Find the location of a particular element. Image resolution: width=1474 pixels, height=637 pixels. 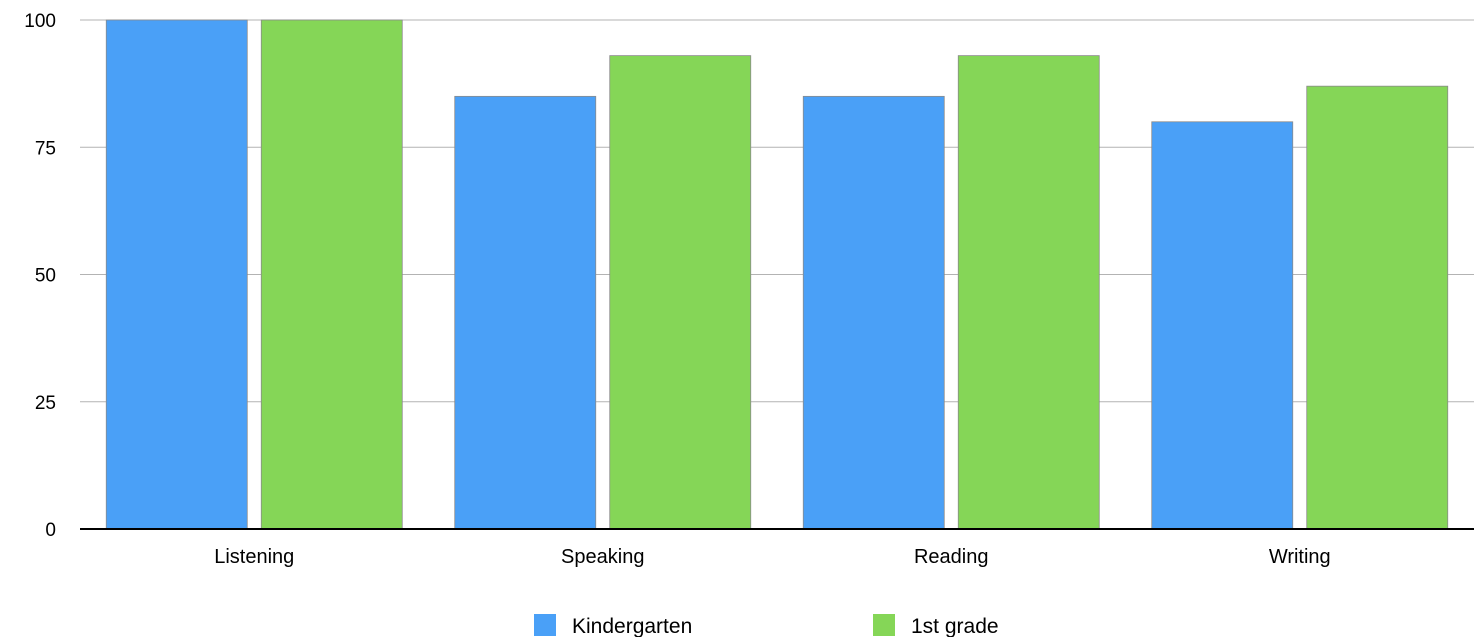

y-tick-label: 100 is located at coordinates (40, 21).